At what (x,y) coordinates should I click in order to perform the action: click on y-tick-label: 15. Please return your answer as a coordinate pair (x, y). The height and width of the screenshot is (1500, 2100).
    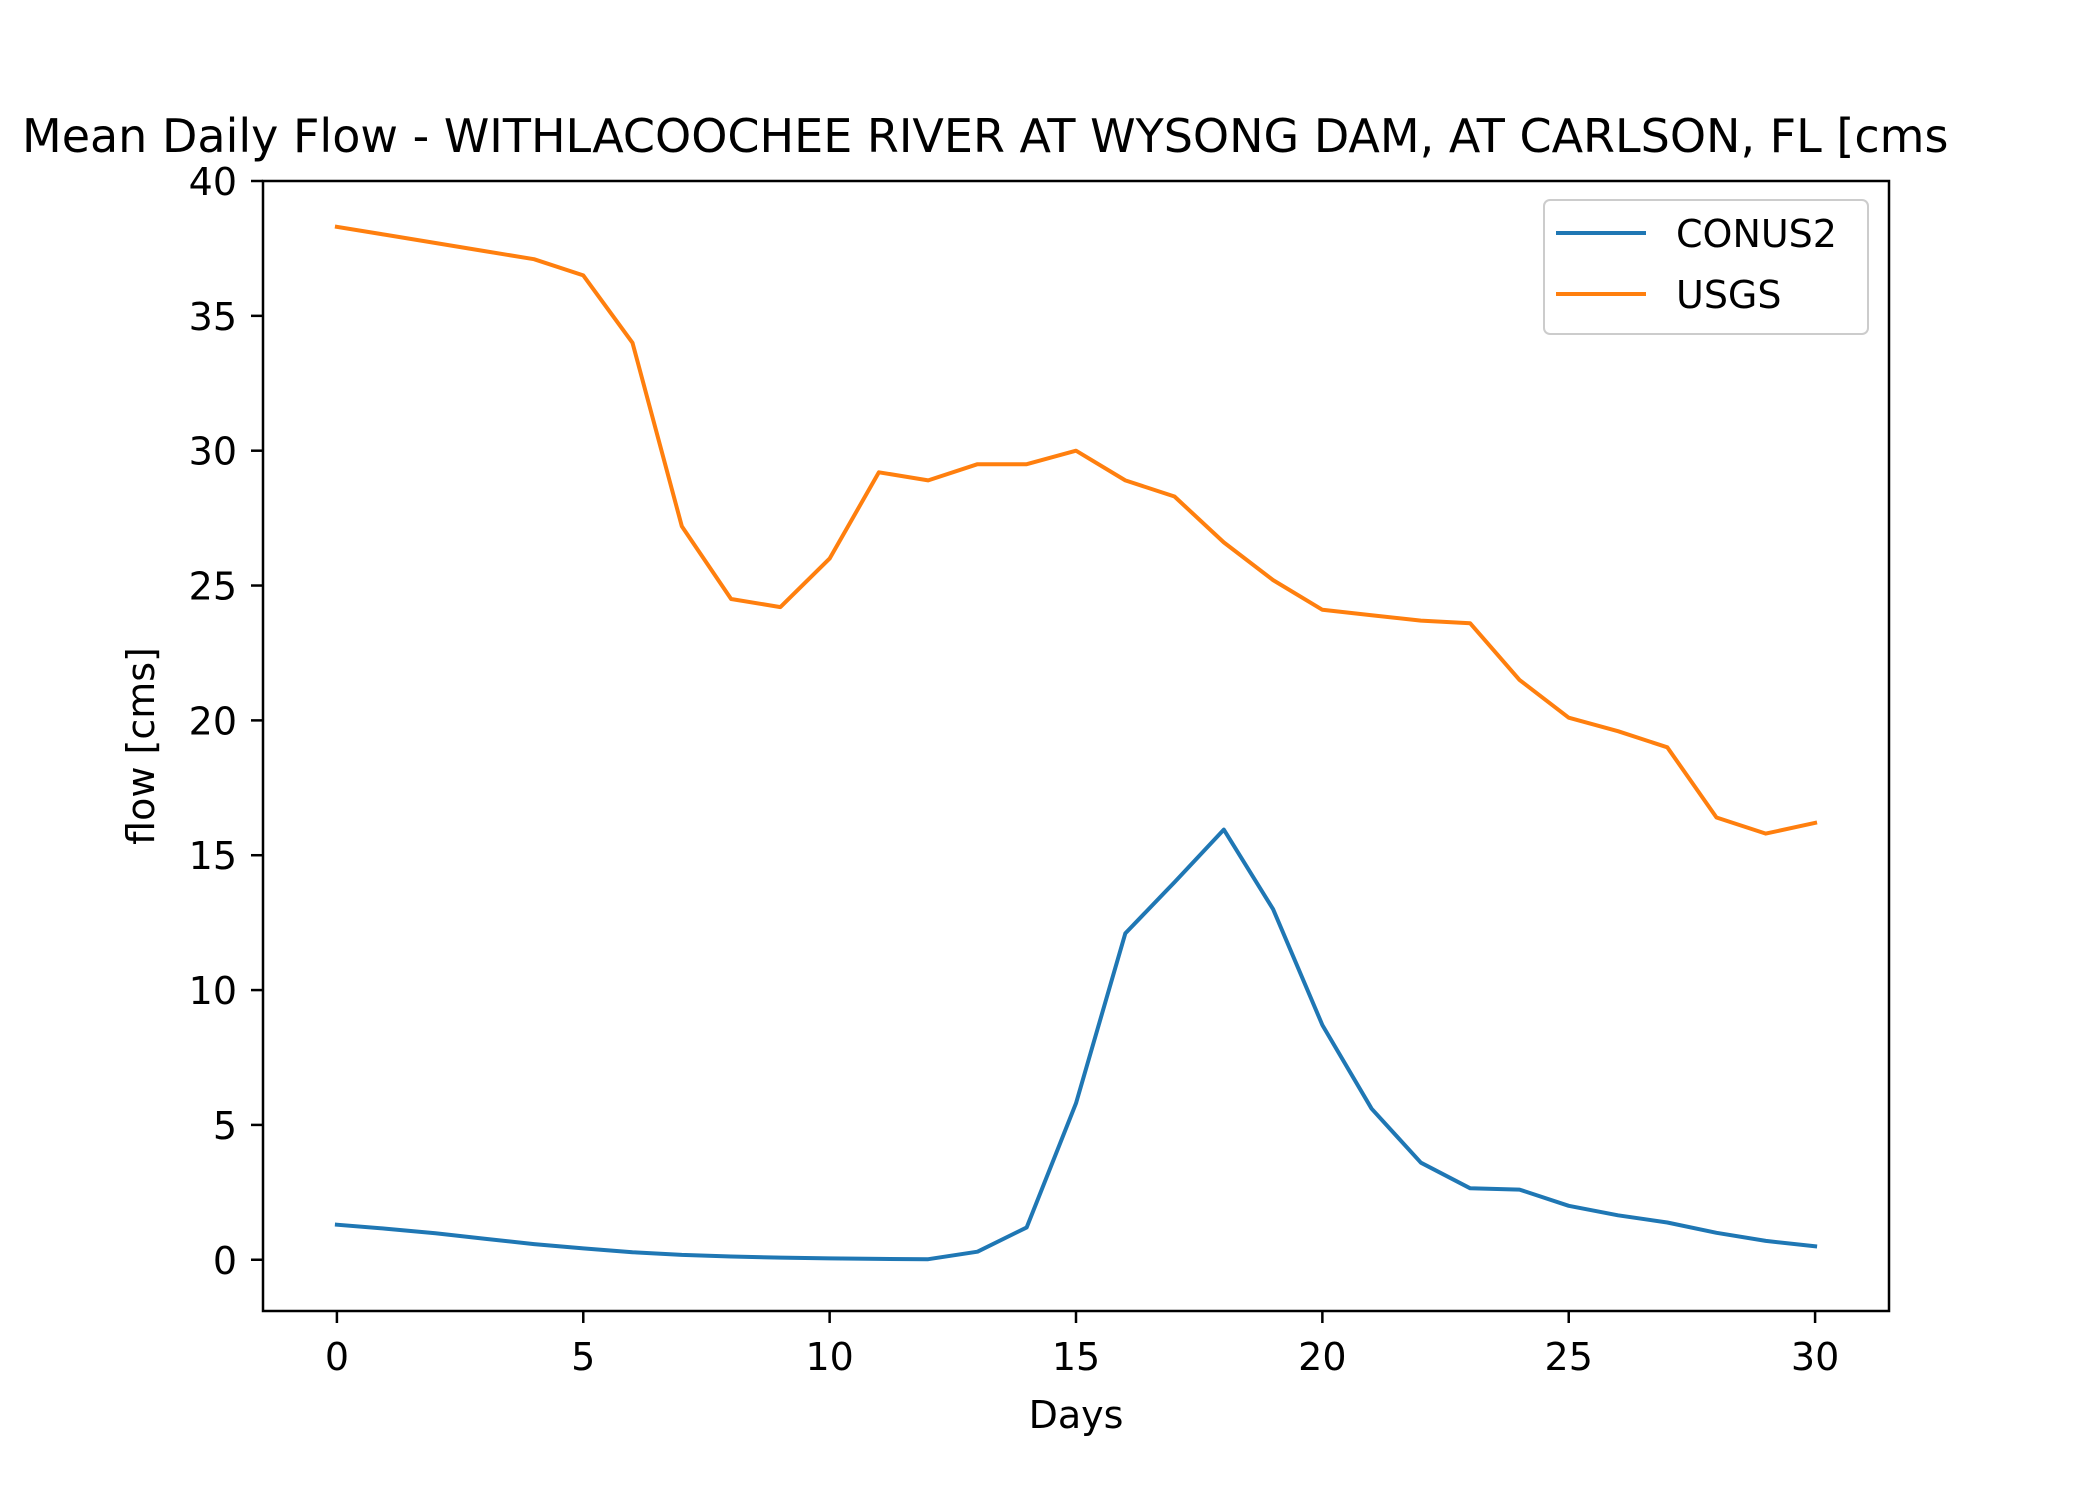
    Looking at the image, I should click on (213, 856).